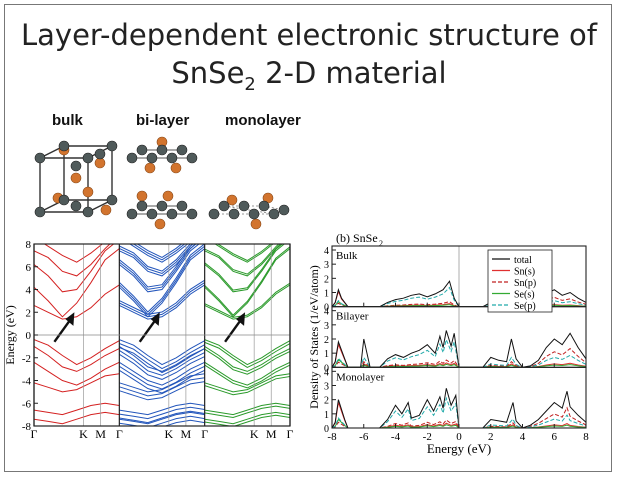 This screenshot has width=618, height=477. I want to click on y-tick-label: 2, so click(326, 401).